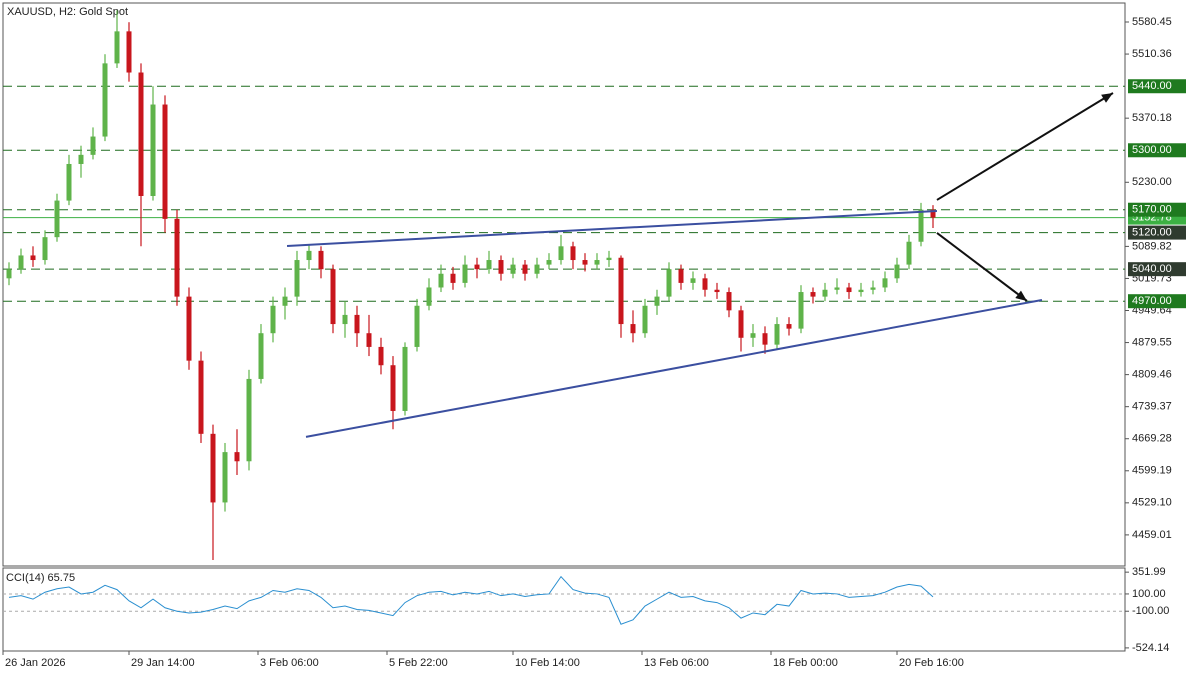 The width and height of the screenshot is (1200, 675). I want to click on y-tick-label: 5089.82, so click(1152, 246).